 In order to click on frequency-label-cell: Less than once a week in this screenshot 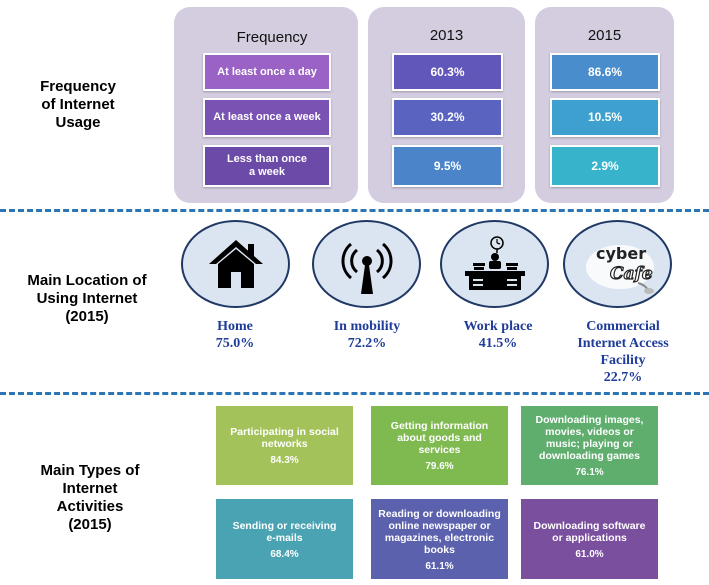, I will do `click(267, 166)`.